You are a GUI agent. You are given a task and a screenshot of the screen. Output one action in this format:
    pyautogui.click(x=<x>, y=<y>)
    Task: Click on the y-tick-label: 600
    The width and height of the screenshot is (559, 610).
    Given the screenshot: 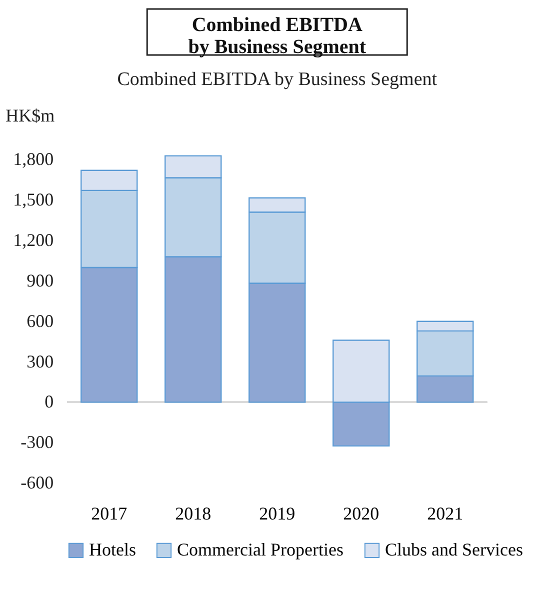 What is the action you would take?
    pyautogui.click(x=40, y=320)
    